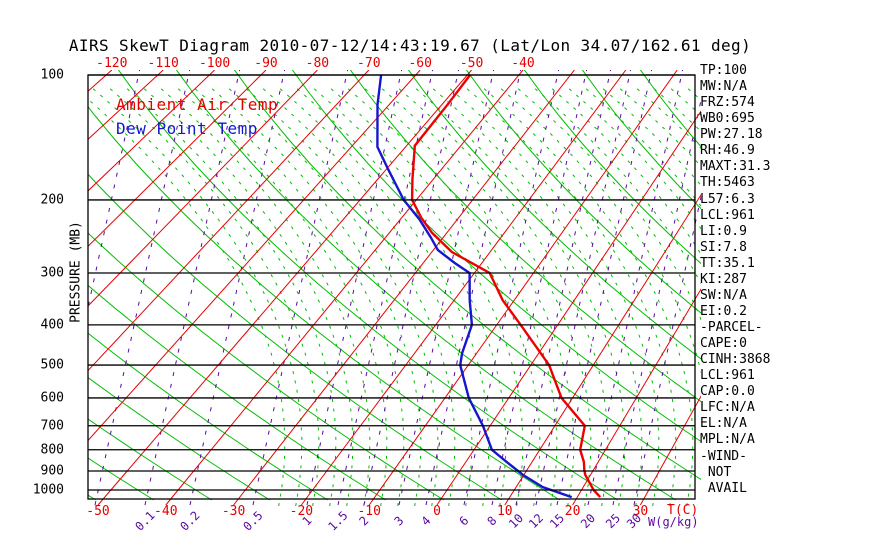 The image size is (870, 560). I want to click on stat-line: TP:100, so click(723, 70).